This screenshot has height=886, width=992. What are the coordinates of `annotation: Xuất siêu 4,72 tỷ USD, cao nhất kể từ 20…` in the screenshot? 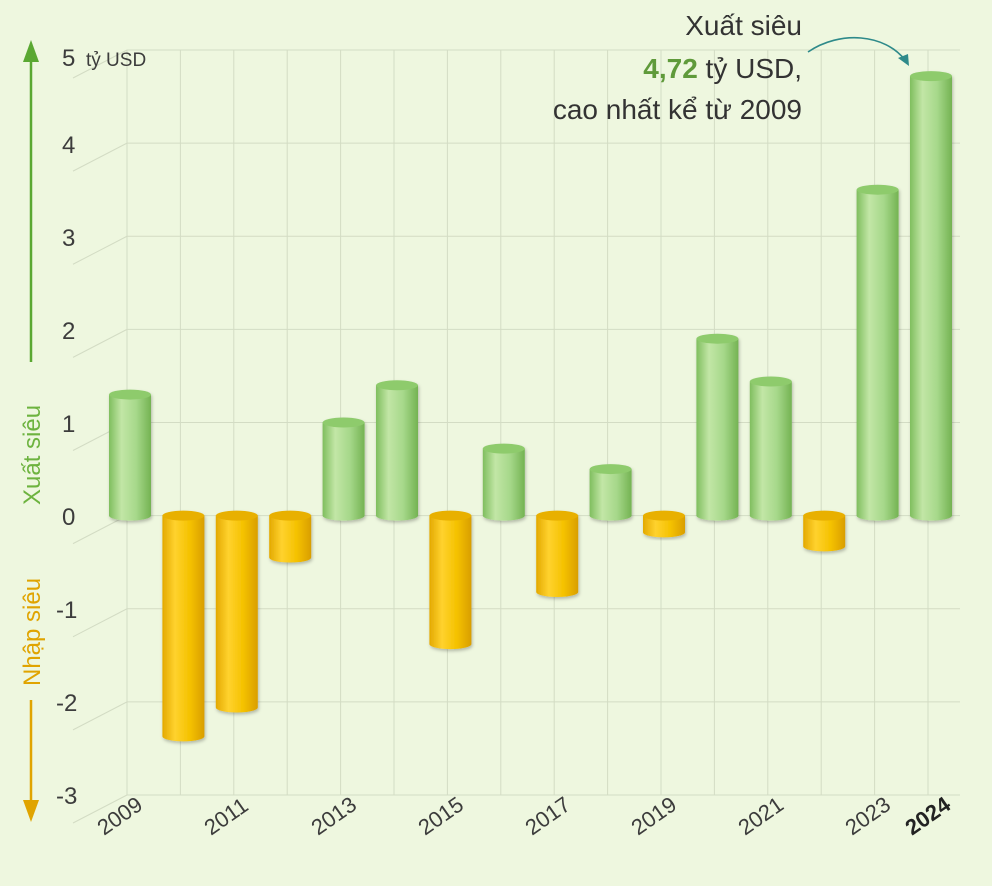 It's located at (731, 67).